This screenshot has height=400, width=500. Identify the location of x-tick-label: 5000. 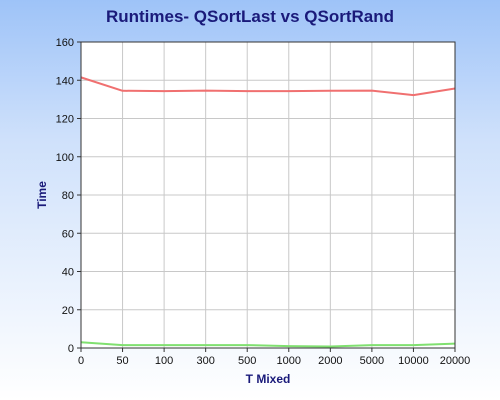
(372, 361).